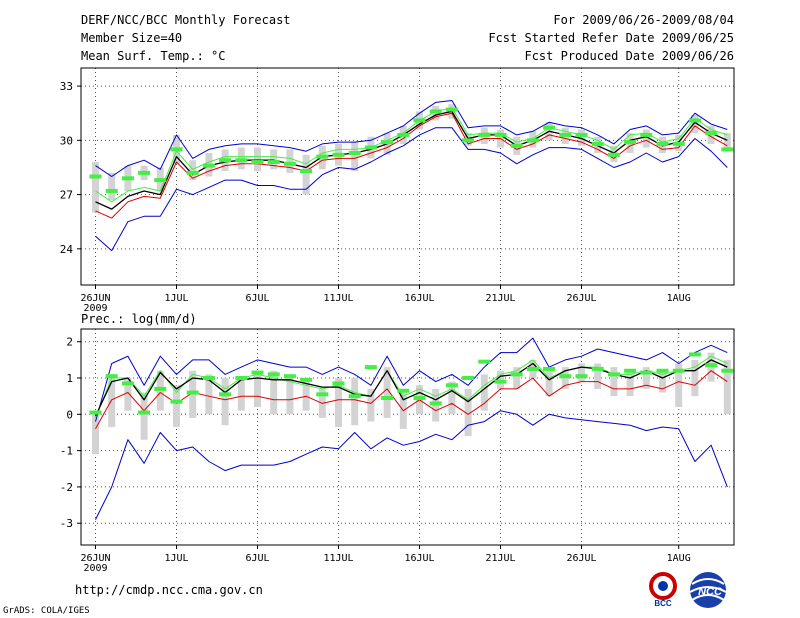  I want to click on temp-variable-label: Mean Surf. Temp.: °C, so click(153, 56).